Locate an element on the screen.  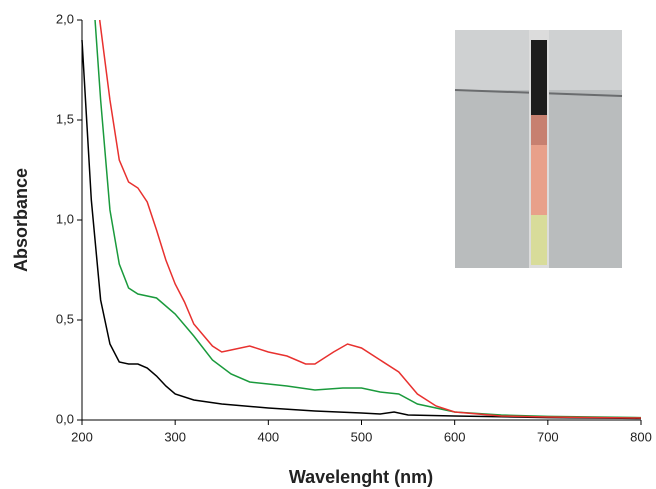
x-tick-label: 800 is located at coordinates (641, 436).